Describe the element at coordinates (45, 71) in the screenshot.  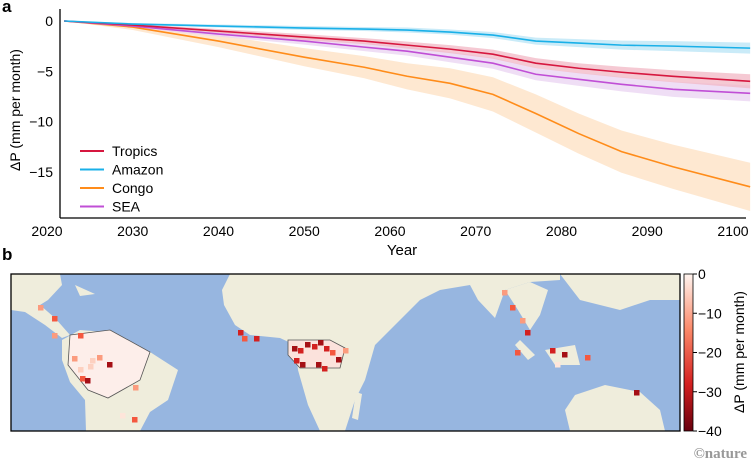
I see `y-tick-label: −5` at that location.